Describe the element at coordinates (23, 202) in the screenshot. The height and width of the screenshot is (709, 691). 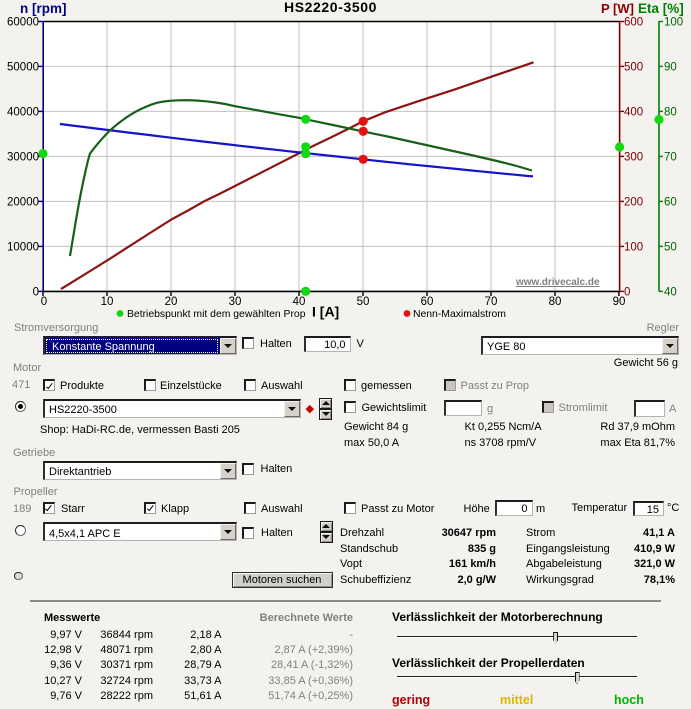
I see `svg-text: 20000` at that location.